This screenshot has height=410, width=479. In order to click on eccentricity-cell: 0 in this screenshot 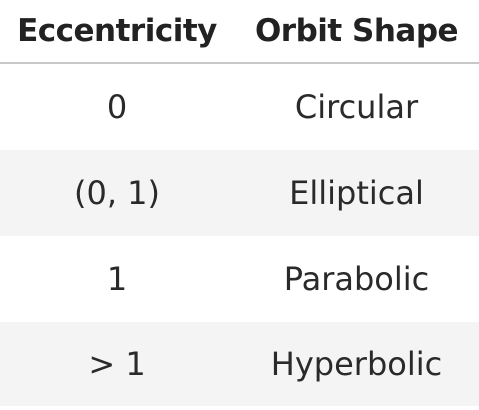, I will do `click(117, 106)`.